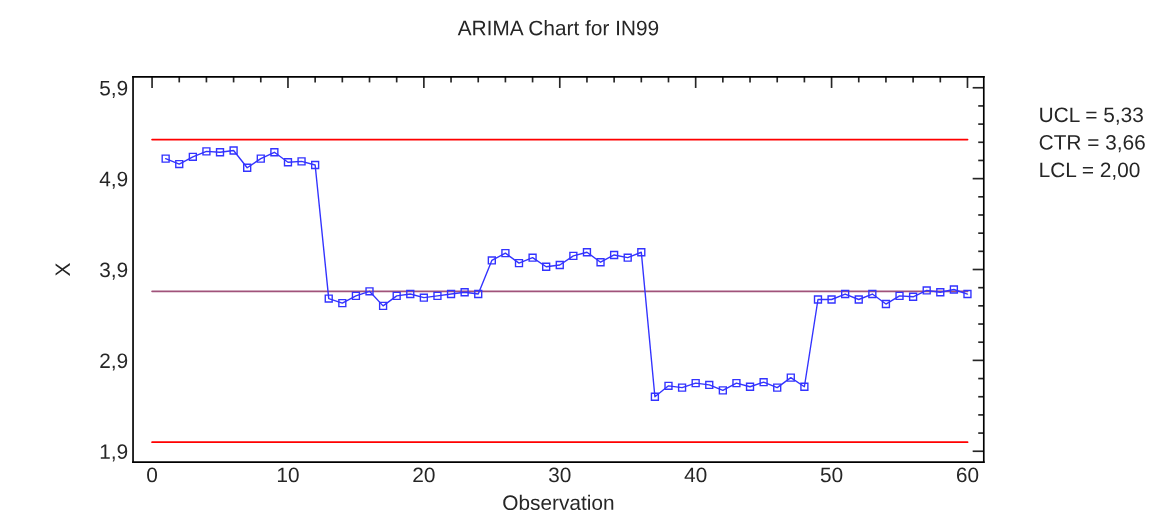  What do you see at coordinates (424, 475) in the screenshot?
I see `x-tick-label: 20` at bounding box center [424, 475].